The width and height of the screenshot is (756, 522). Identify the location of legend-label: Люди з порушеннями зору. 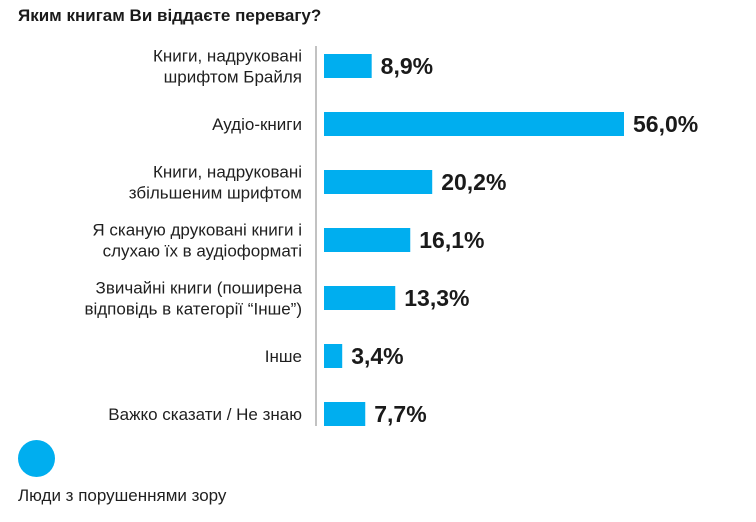
(122, 495).